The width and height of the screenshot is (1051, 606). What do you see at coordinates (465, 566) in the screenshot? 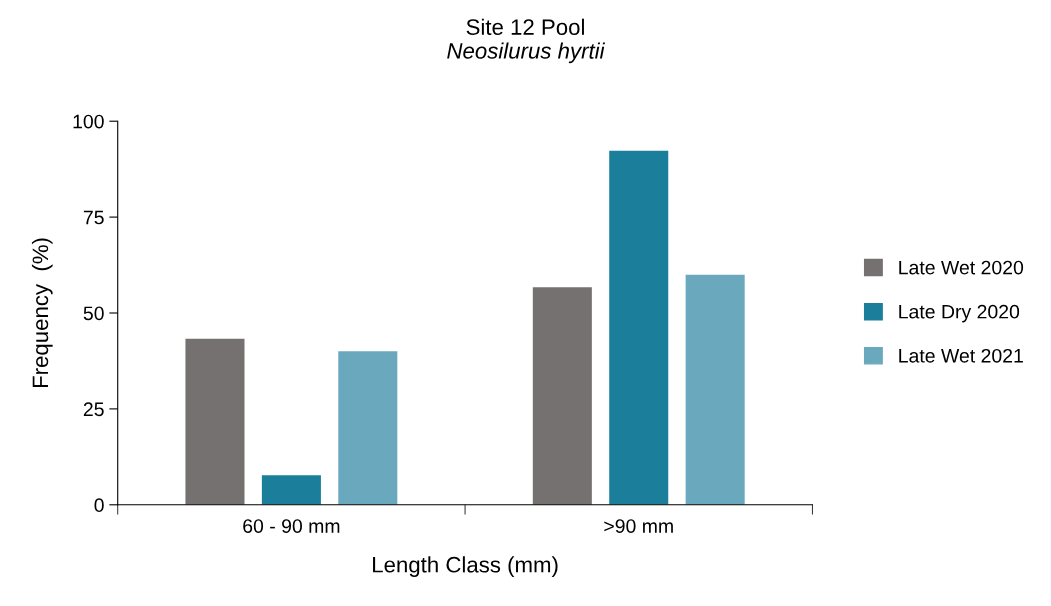
I see `x-axis-title: Length Class (mm)` at bounding box center [465, 566].